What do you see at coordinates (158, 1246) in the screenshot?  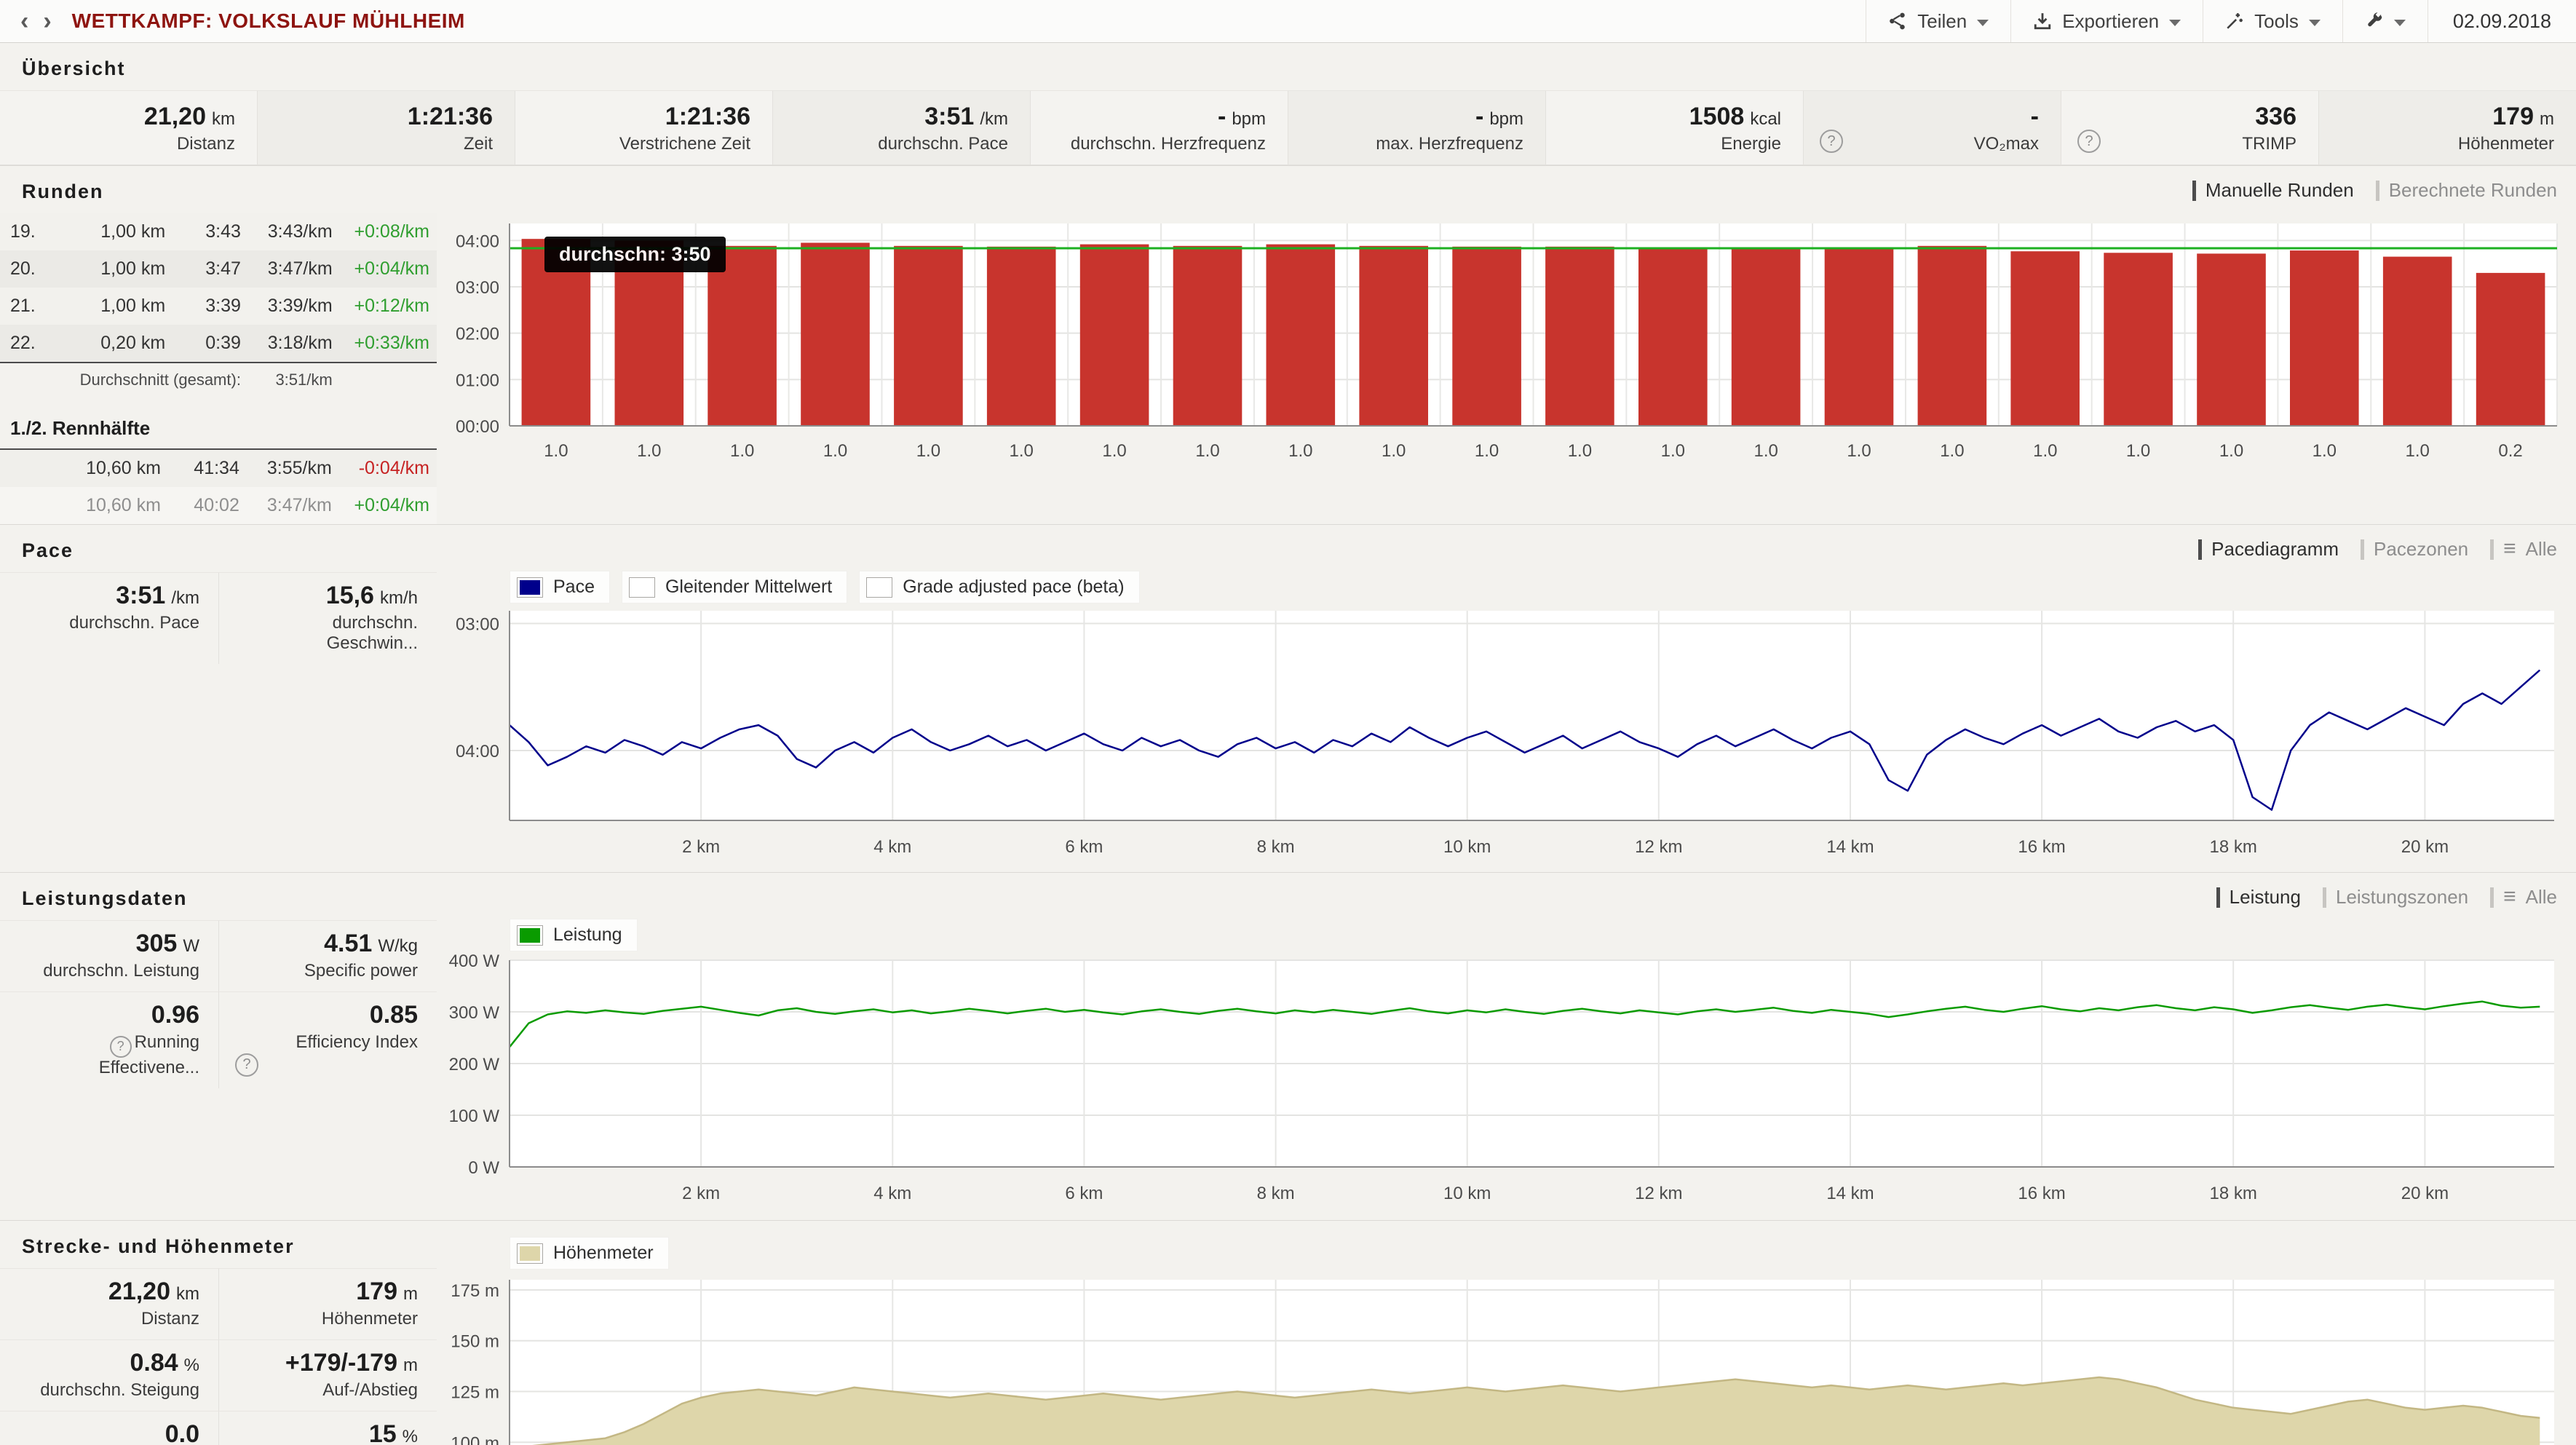 I see `elevation-heading: Strecke- und Höhenmeter` at bounding box center [158, 1246].